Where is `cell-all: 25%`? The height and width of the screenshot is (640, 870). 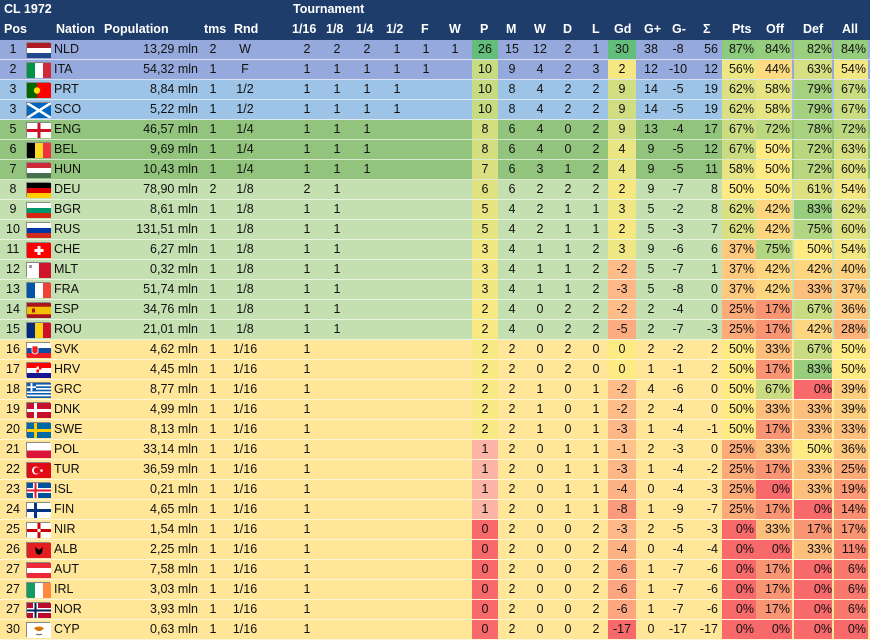 cell-all: 25% is located at coordinates (853, 469).